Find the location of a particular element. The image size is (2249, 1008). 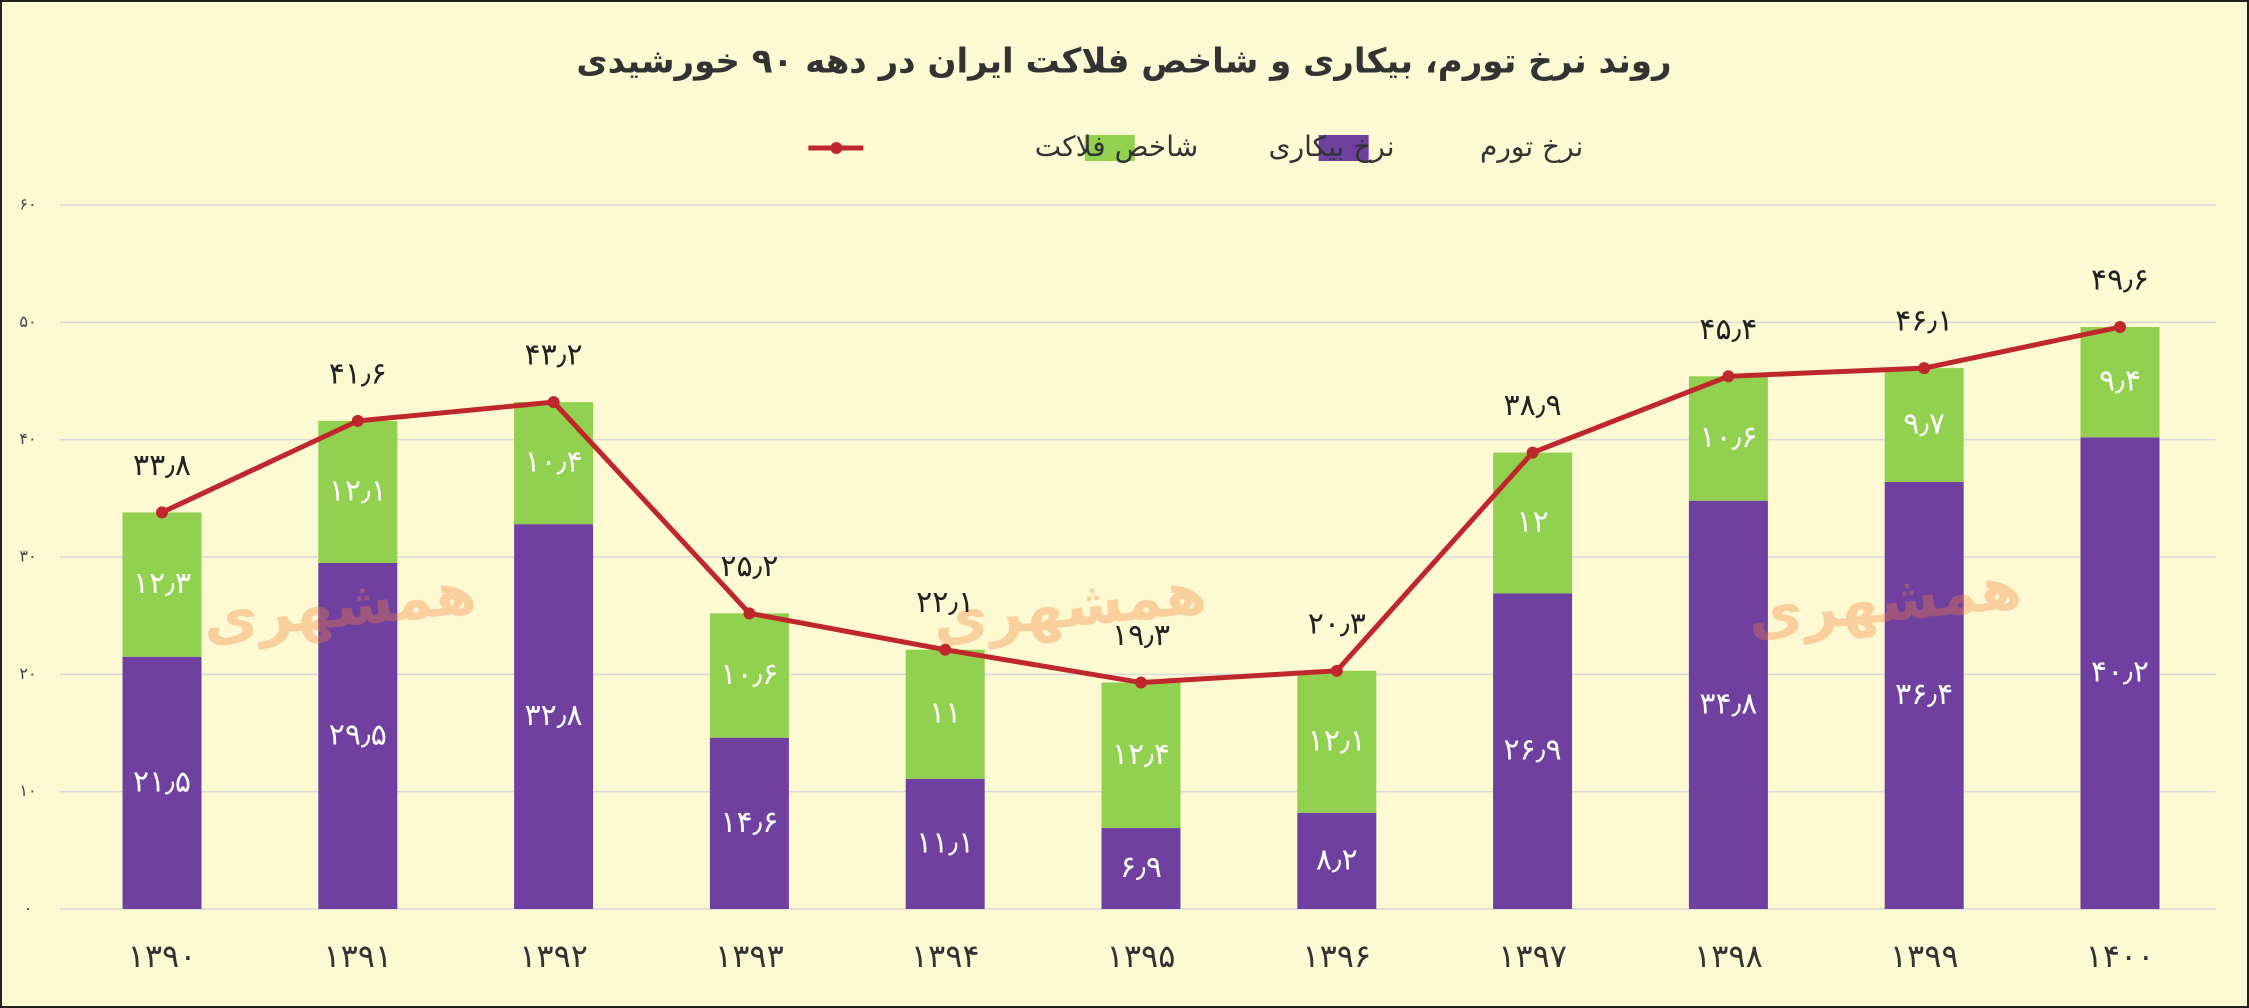

data-label: ۹٫۴ is located at coordinates (2120, 381).